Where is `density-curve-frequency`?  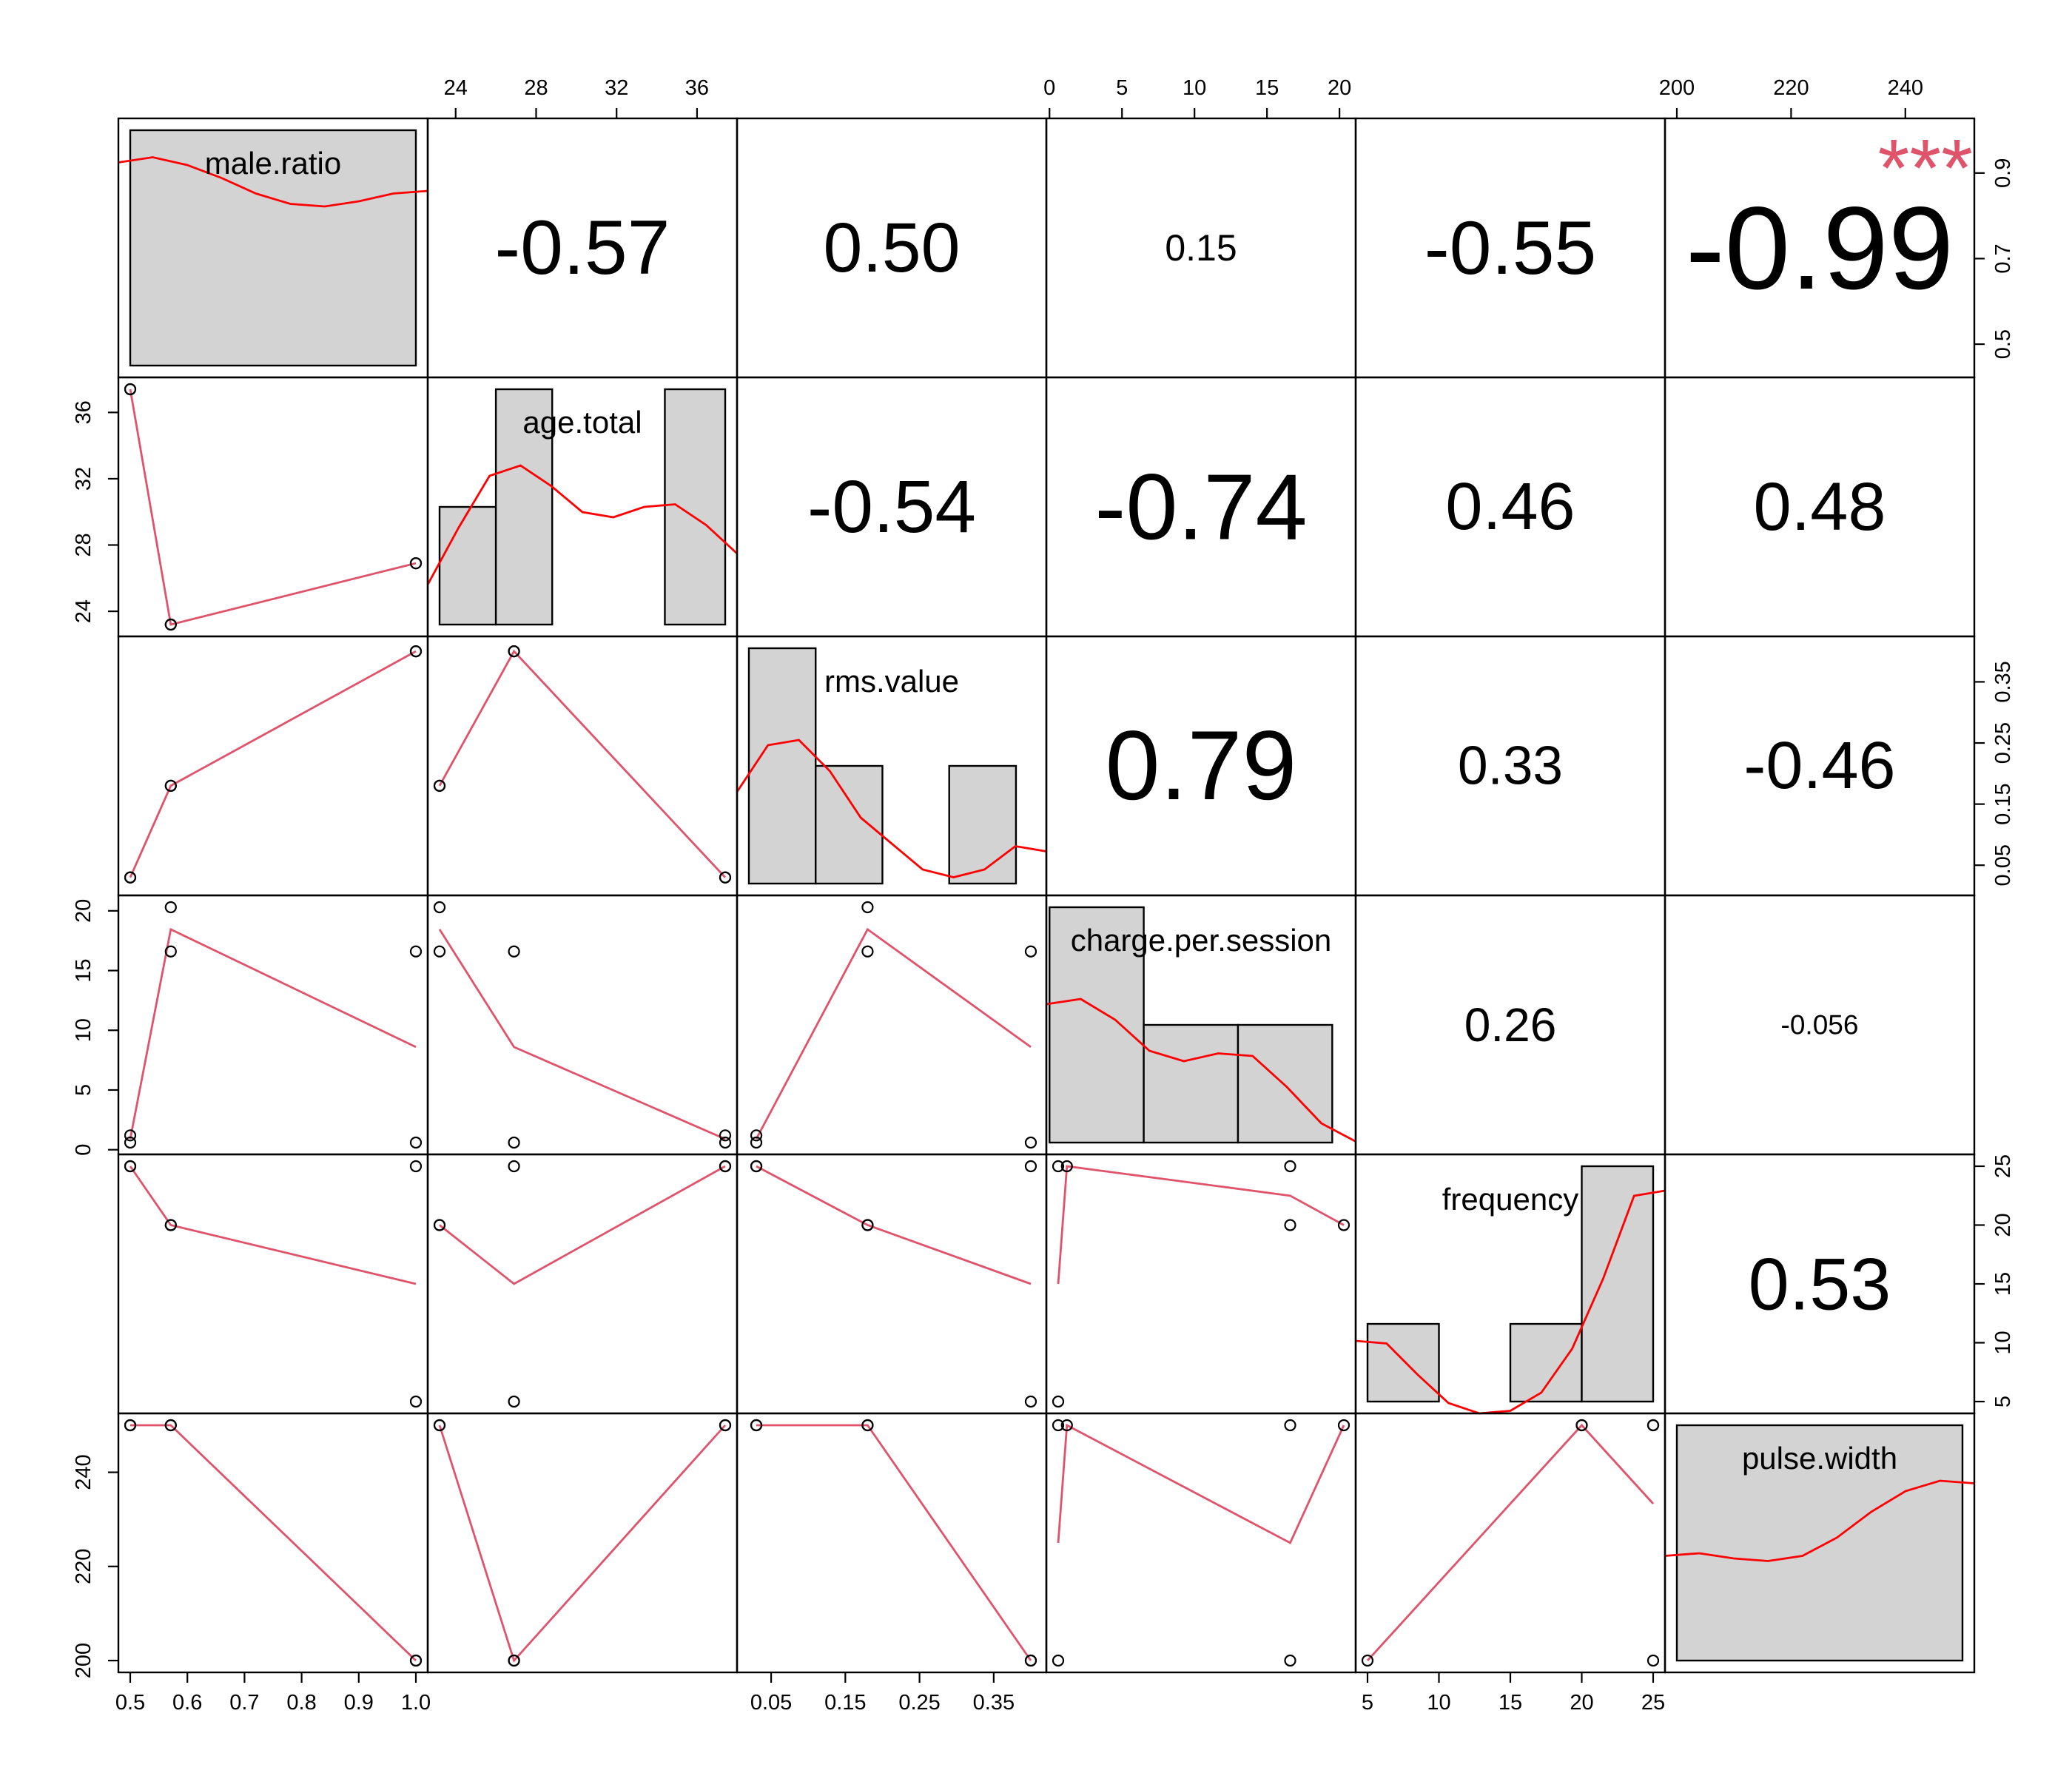 density-curve-frequency is located at coordinates (1510, 1302).